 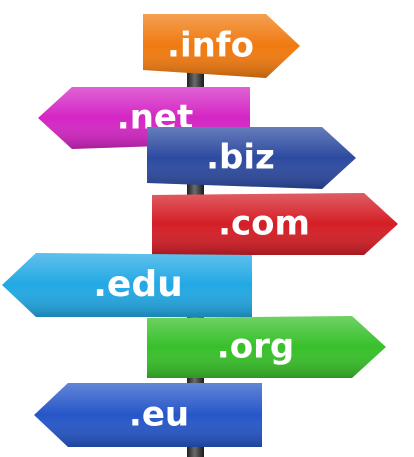 I want to click on sign-label: .info, so click(x=210, y=46).